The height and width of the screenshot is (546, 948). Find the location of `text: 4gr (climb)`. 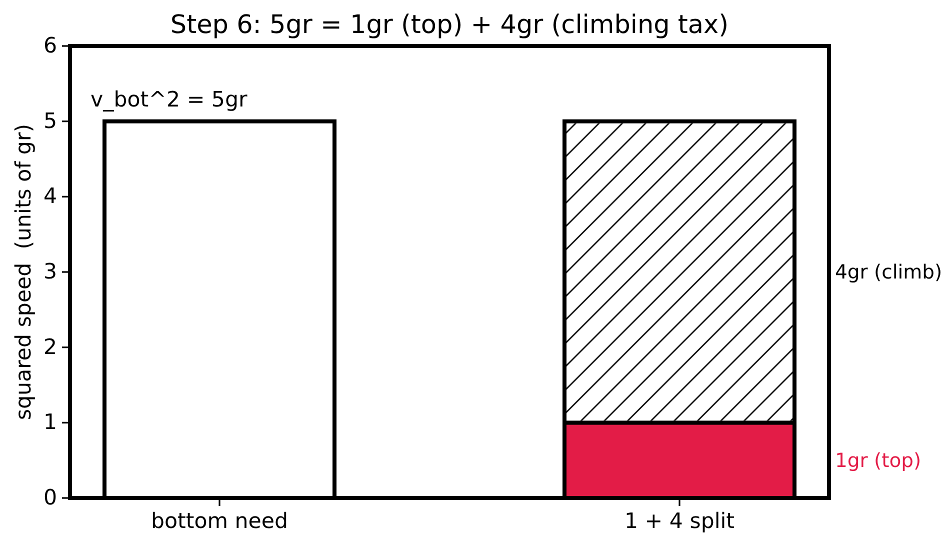

text: 4gr (climb) is located at coordinates (888, 272).